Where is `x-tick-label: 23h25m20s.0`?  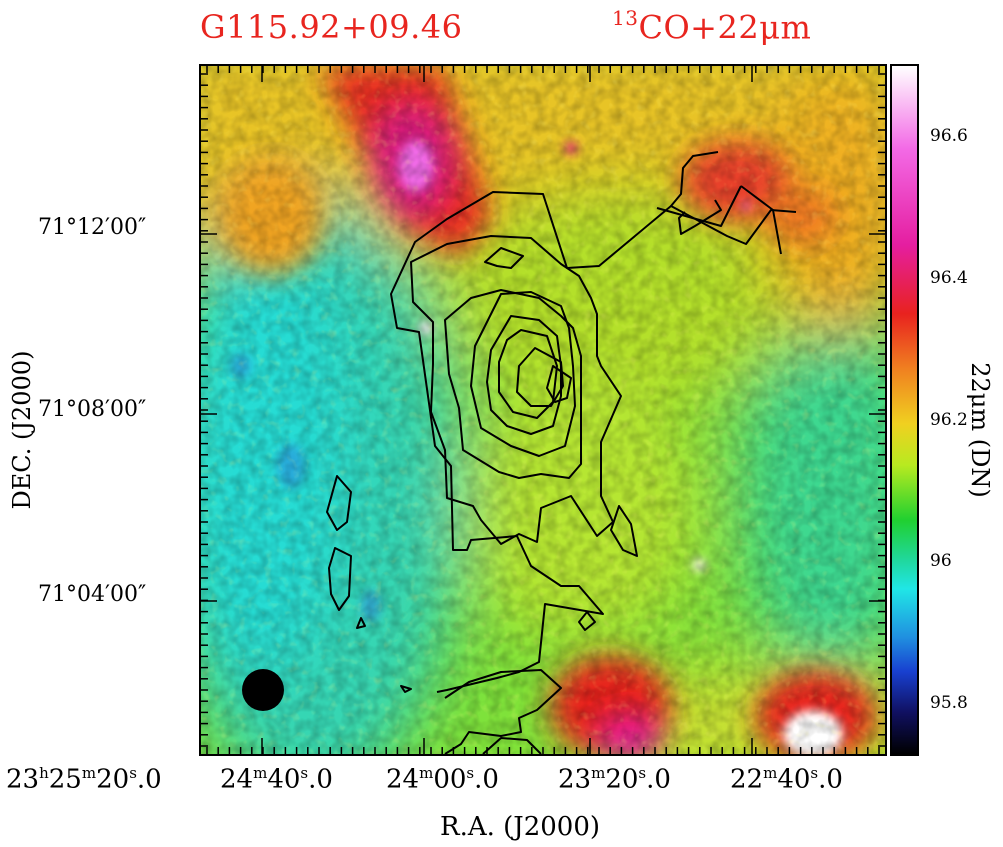 x-tick-label: 23h25m20s.0 is located at coordinates (84, 779).